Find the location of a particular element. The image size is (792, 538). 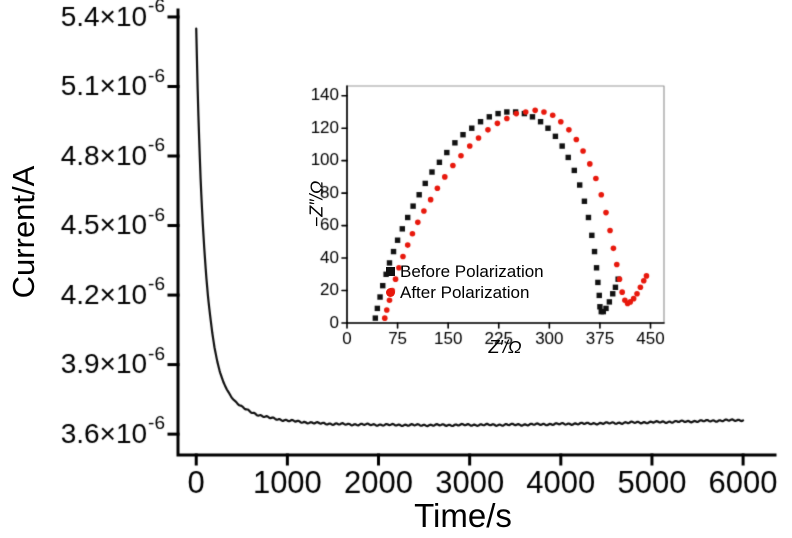

legend-label-after-polarization: After Polarization is located at coordinates (465, 292).